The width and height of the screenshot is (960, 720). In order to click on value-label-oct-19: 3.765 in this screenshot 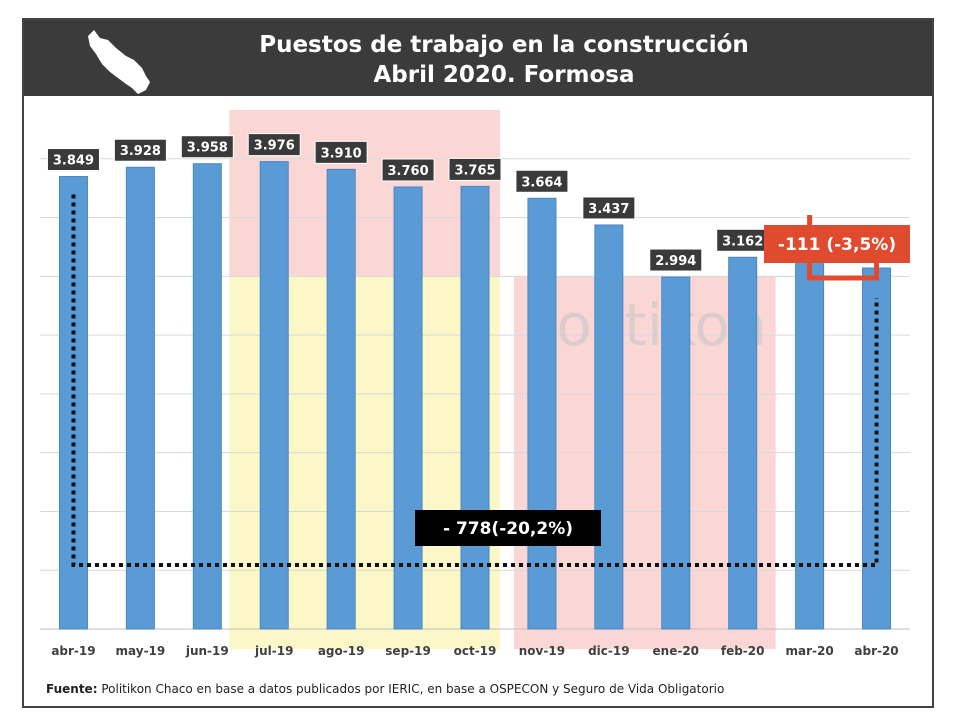, I will do `click(474, 170)`.